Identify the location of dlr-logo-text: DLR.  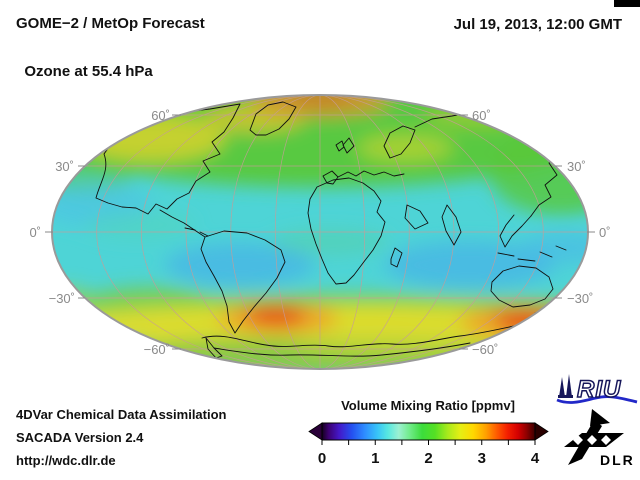
(617, 460).